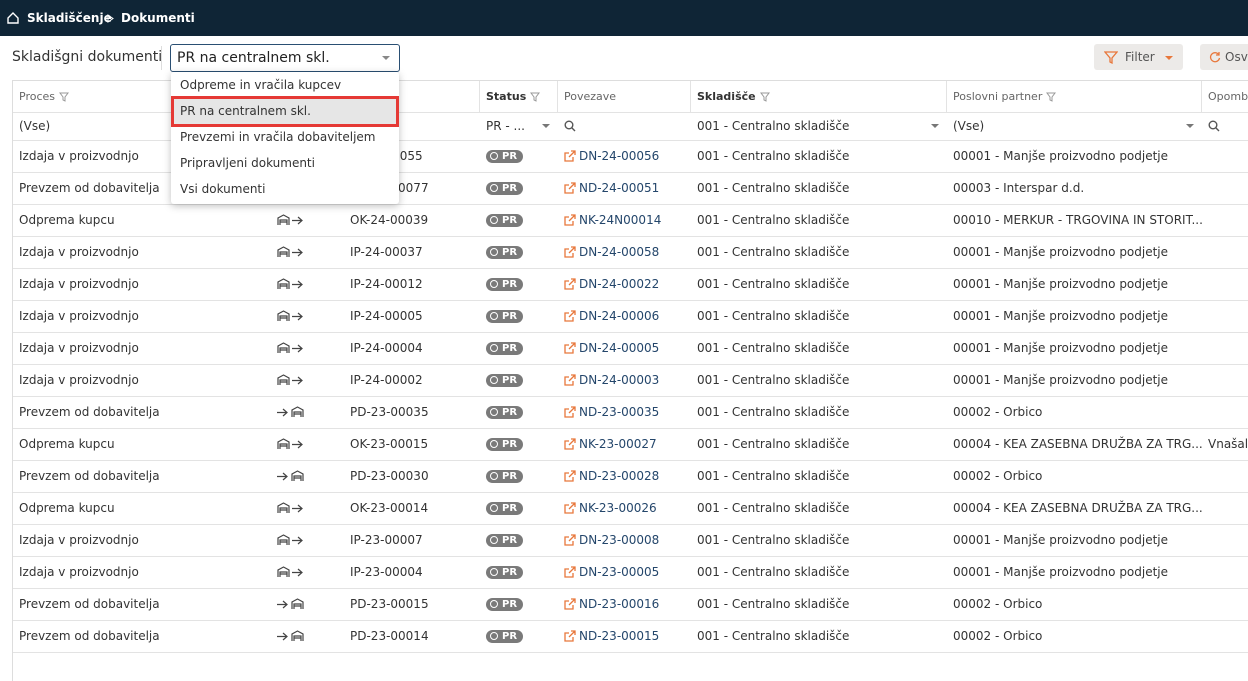  I want to click on link: ND-23-00035, so click(619, 412).